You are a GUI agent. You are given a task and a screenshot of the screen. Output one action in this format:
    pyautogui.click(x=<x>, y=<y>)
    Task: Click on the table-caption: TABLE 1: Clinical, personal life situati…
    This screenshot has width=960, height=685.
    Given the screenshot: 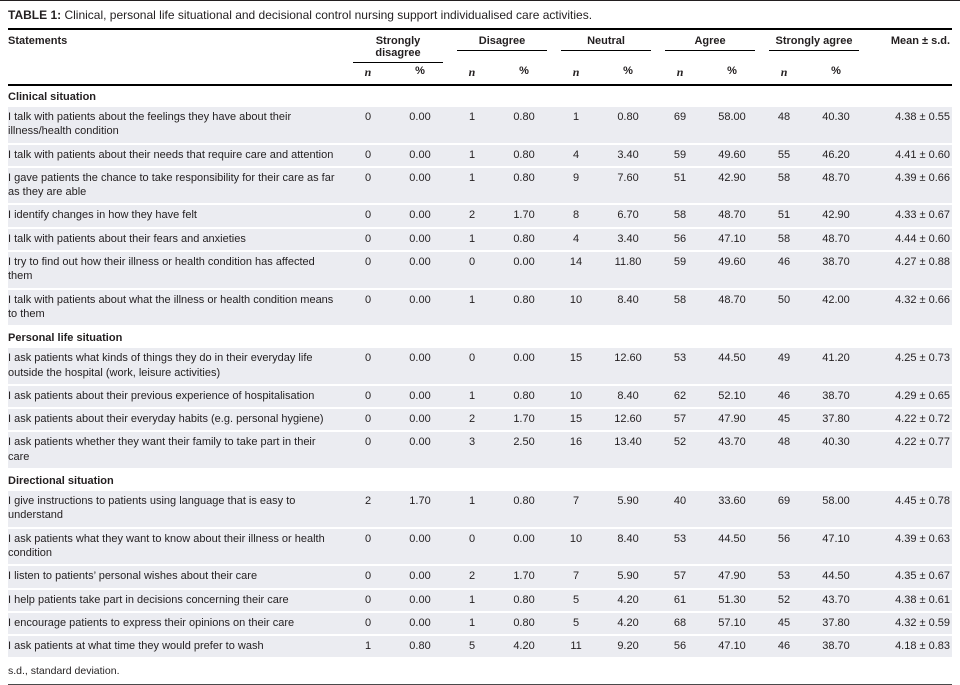 What is the action you would take?
    pyautogui.click(x=480, y=16)
    